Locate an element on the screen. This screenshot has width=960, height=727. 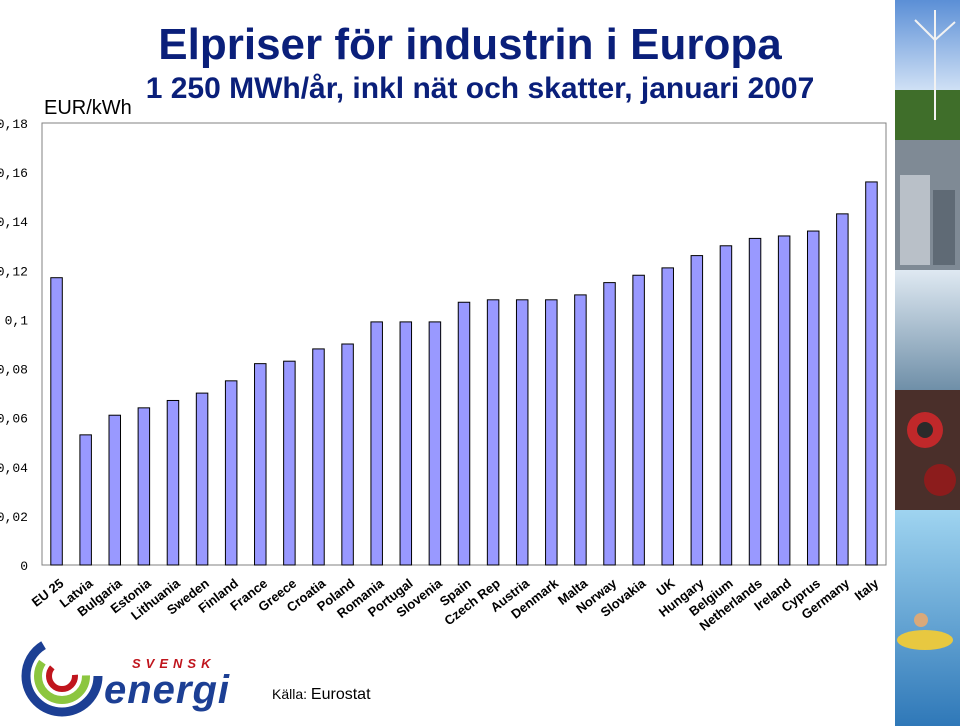
y-tick-label: 0,02 is located at coordinates (14, 517).